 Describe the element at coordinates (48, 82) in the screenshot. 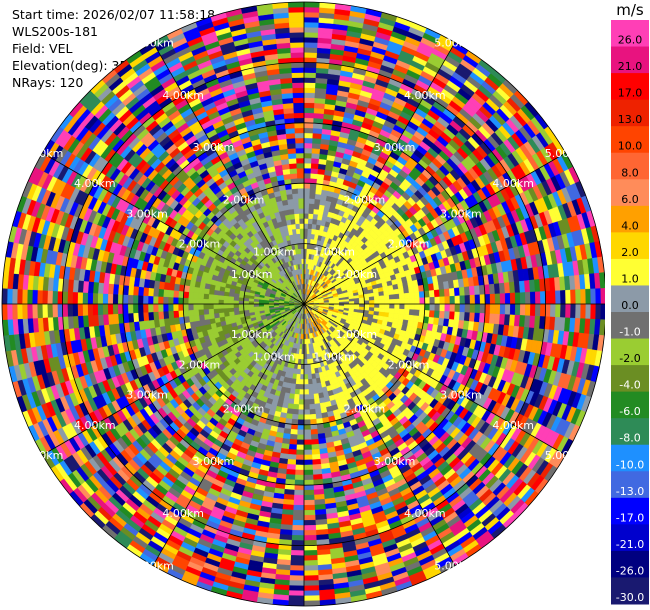

I see `nrays: NRays: 120` at that location.